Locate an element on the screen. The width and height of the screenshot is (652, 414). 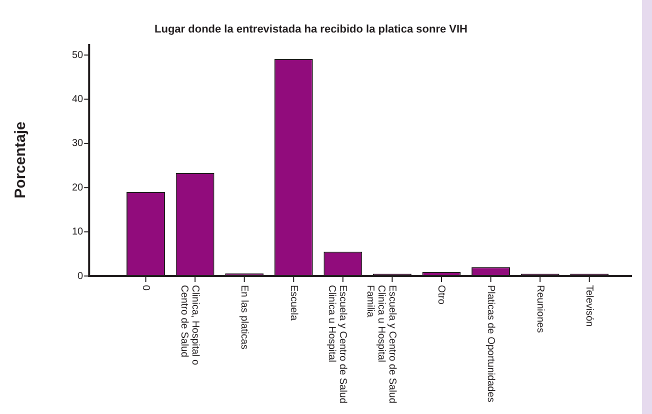
x-tick-label: Otro is located at coordinates (441, 295).